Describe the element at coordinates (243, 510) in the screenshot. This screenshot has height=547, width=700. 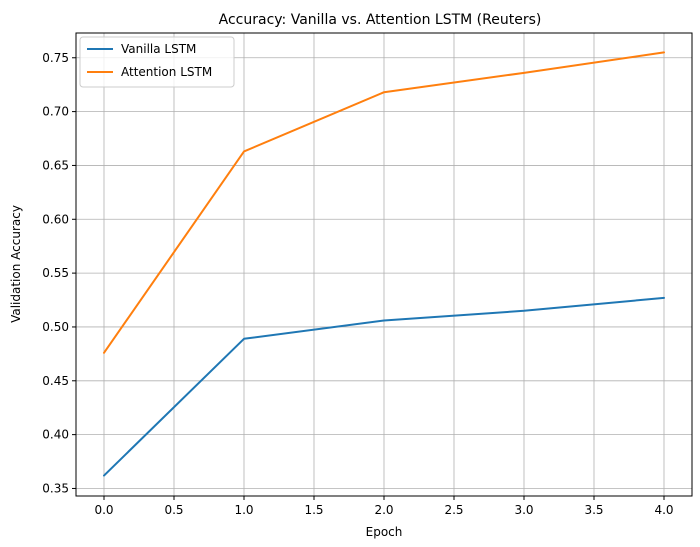
I see `x-tick-label: 1.0` at that location.